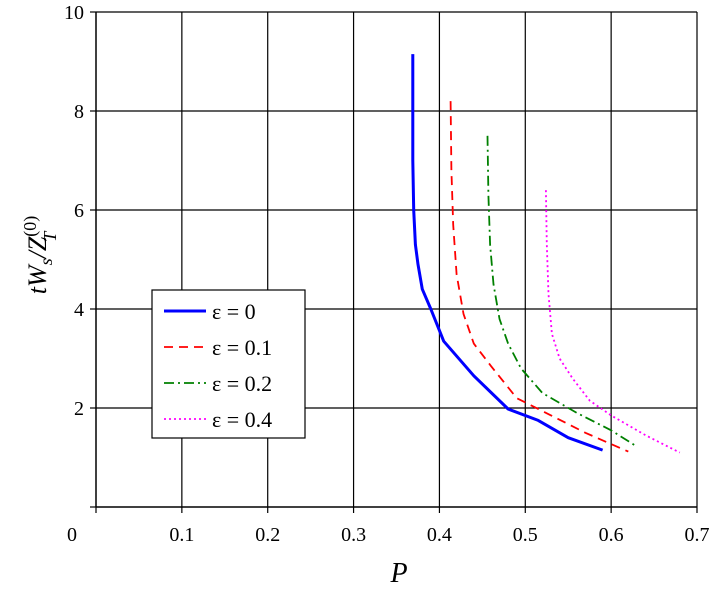  I want to click on y-tick-label: 8, so click(79, 112).